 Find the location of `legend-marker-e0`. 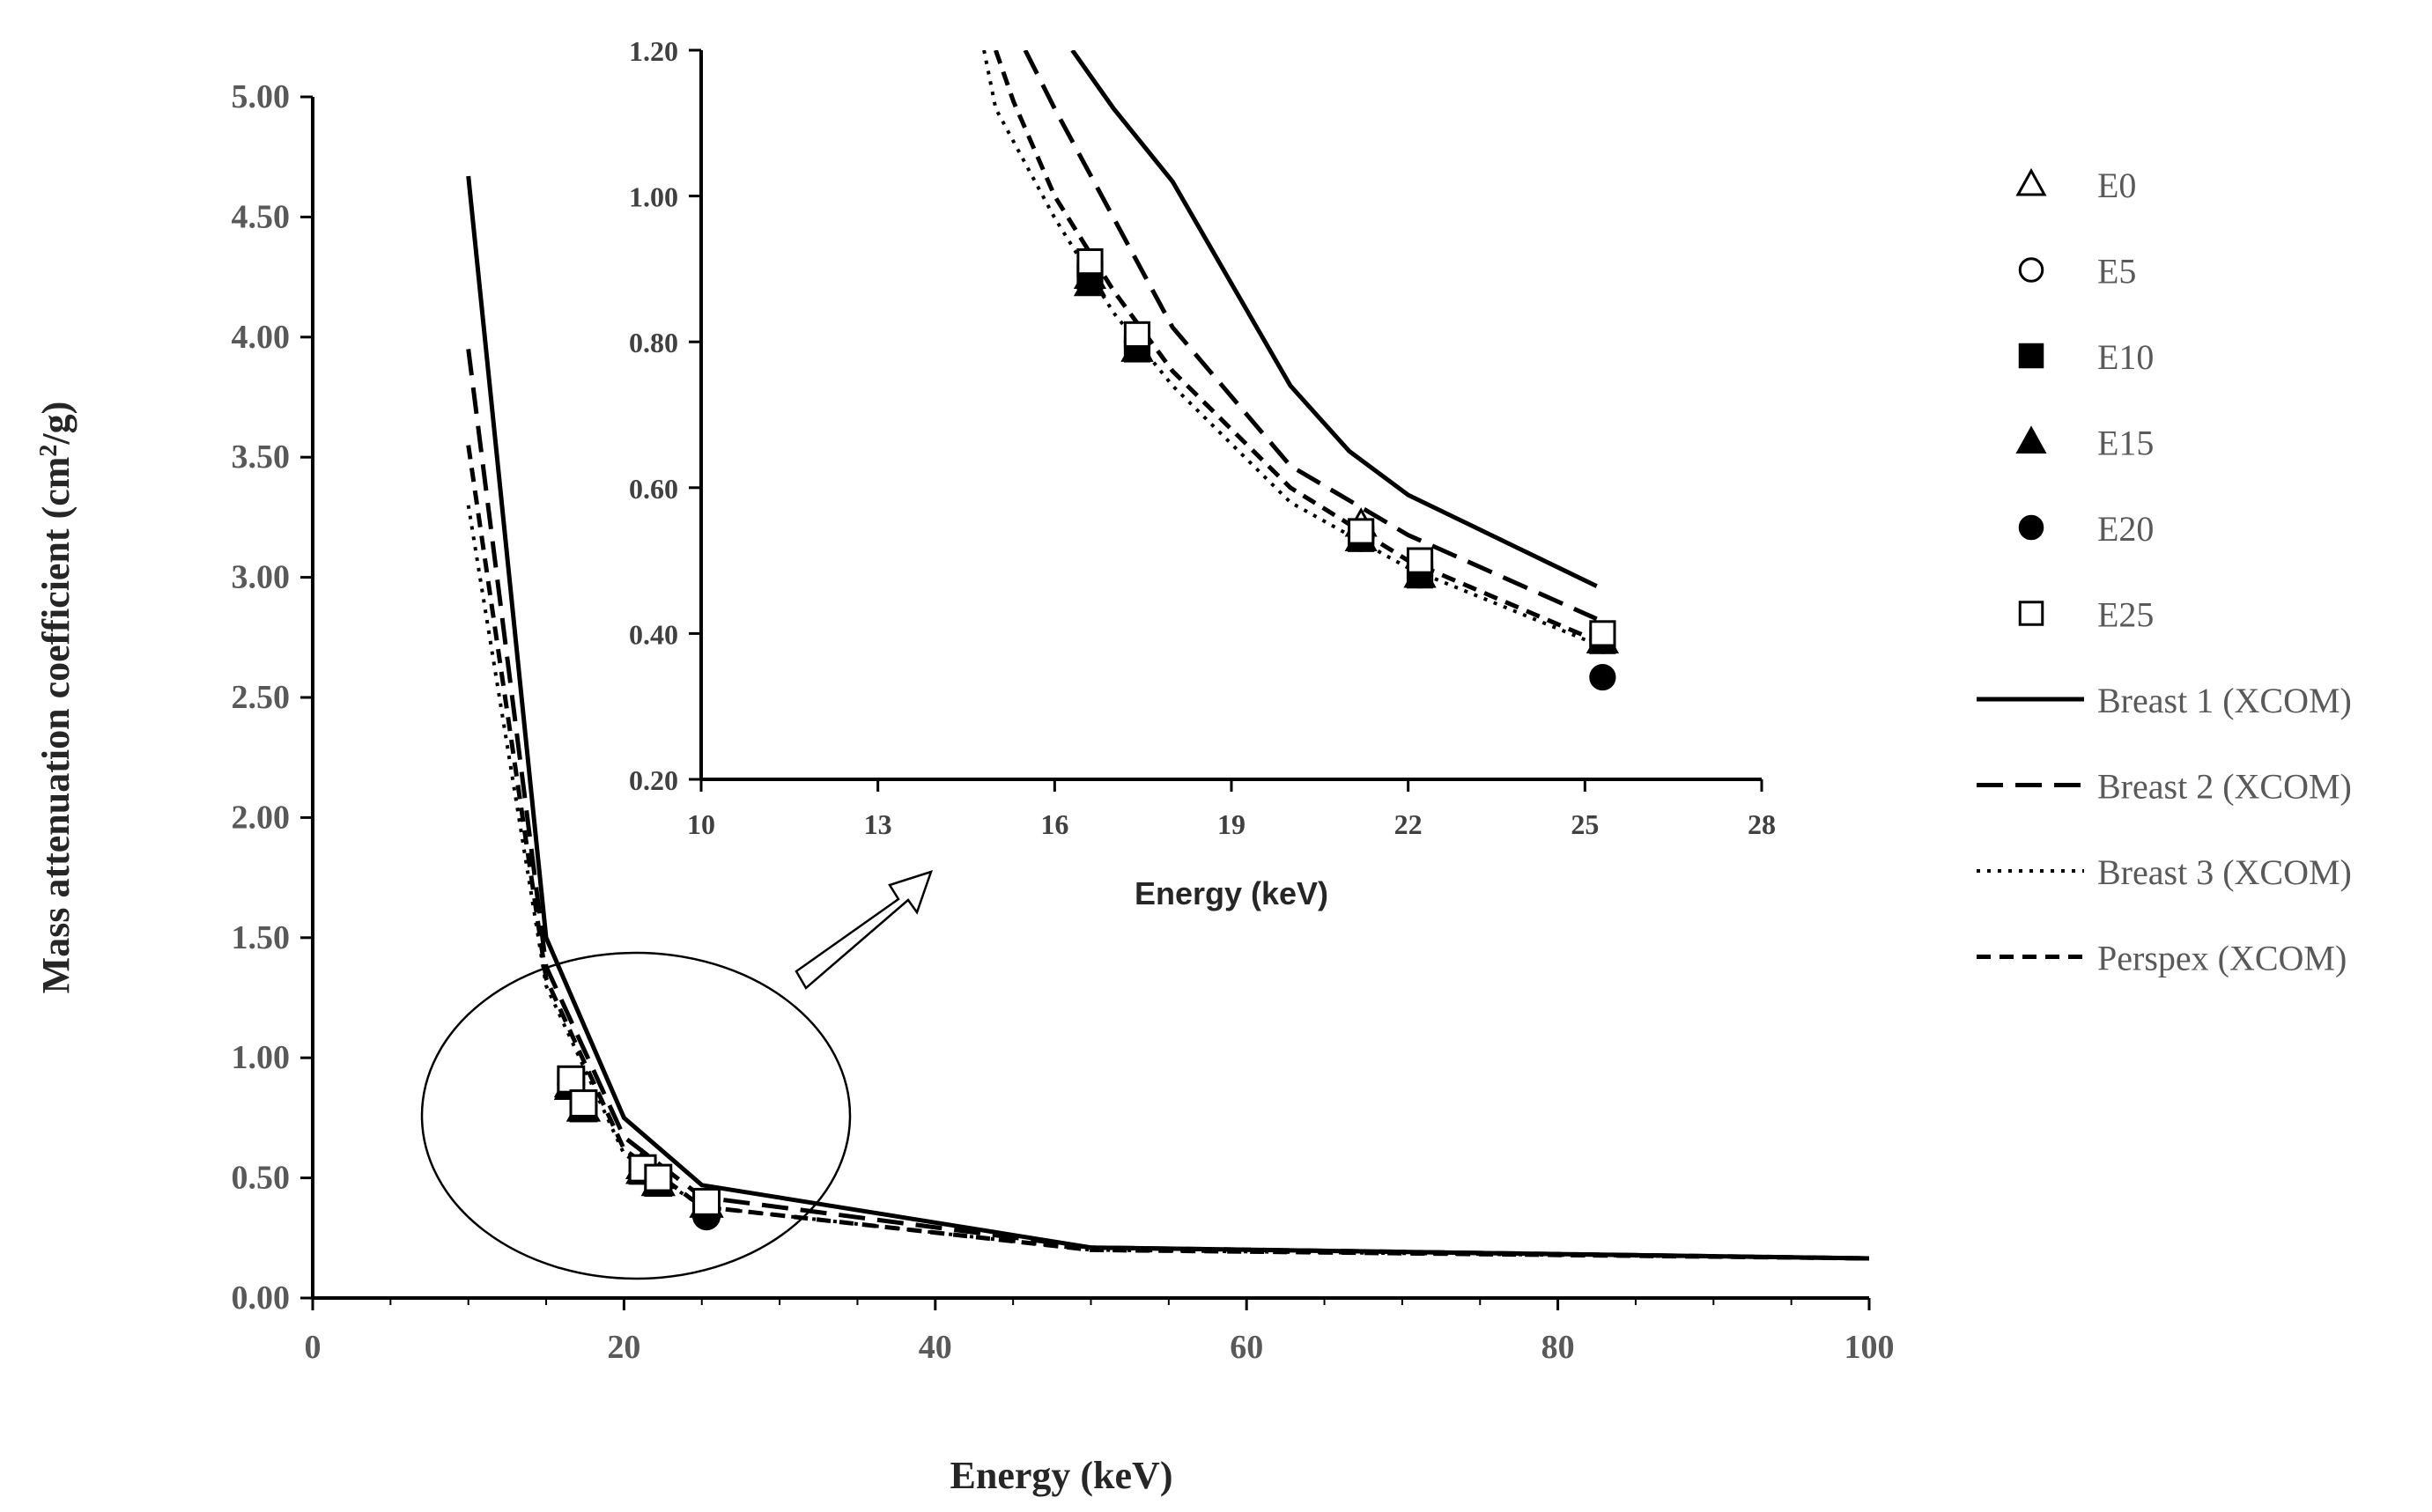

legend-marker-e0 is located at coordinates (2031, 181).